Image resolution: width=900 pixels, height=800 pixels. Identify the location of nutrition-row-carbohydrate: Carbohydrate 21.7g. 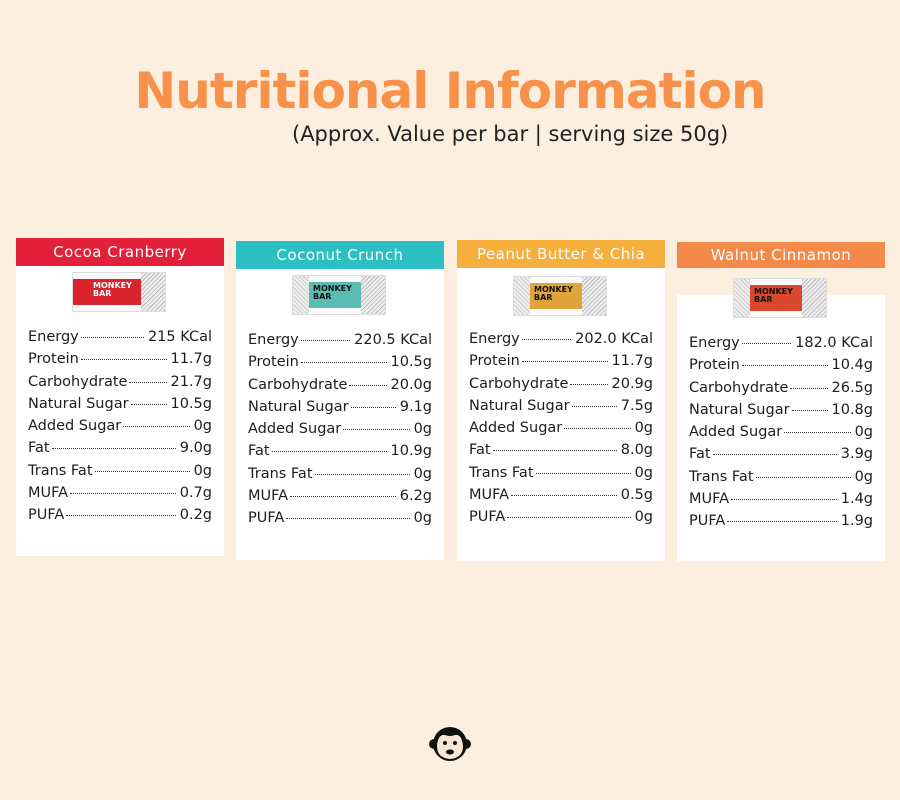
(120, 381).